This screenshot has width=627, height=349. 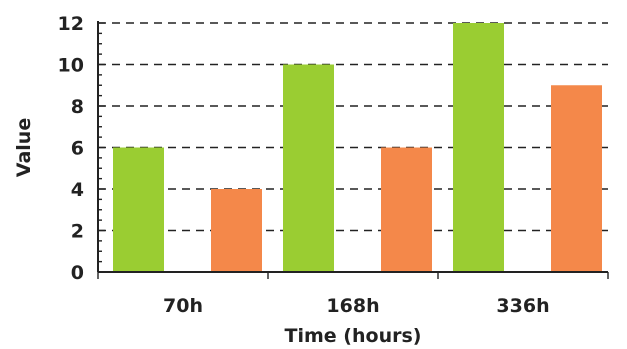 What do you see at coordinates (77, 107) in the screenshot?
I see `y-tick-label-8: 8` at bounding box center [77, 107].